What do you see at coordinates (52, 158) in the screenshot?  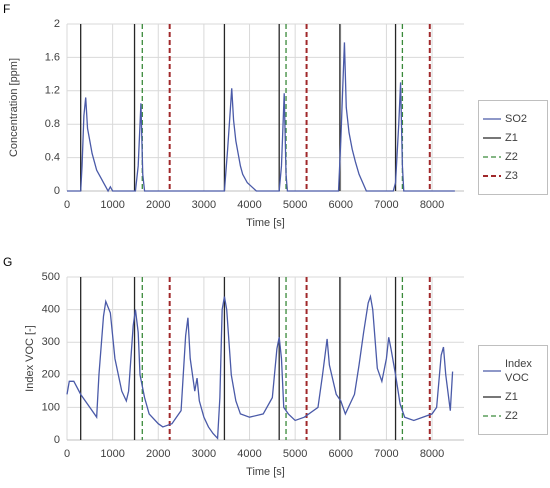 I see `y-tick-label: 0.4` at bounding box center [52, 158].